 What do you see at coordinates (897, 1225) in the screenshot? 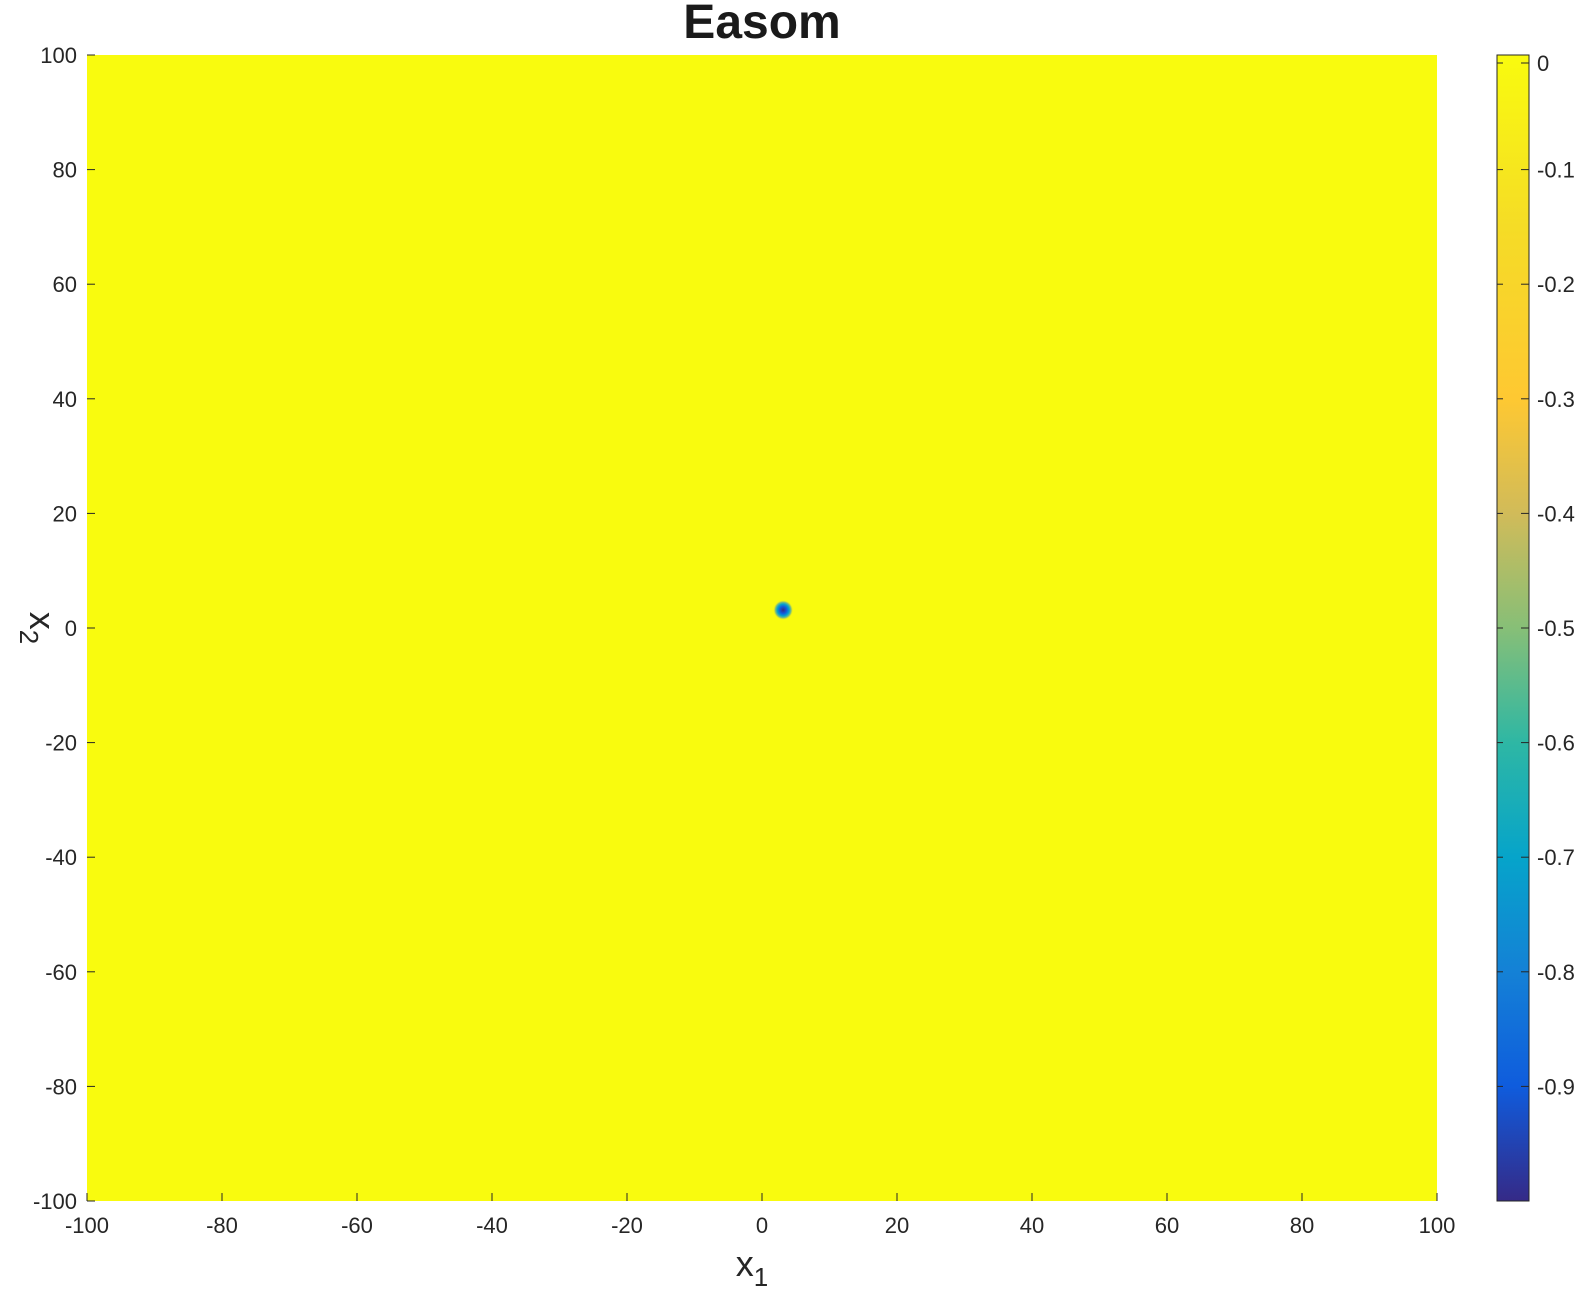
I see `x-tick-label: 20` at bounding box center [897, 1225].